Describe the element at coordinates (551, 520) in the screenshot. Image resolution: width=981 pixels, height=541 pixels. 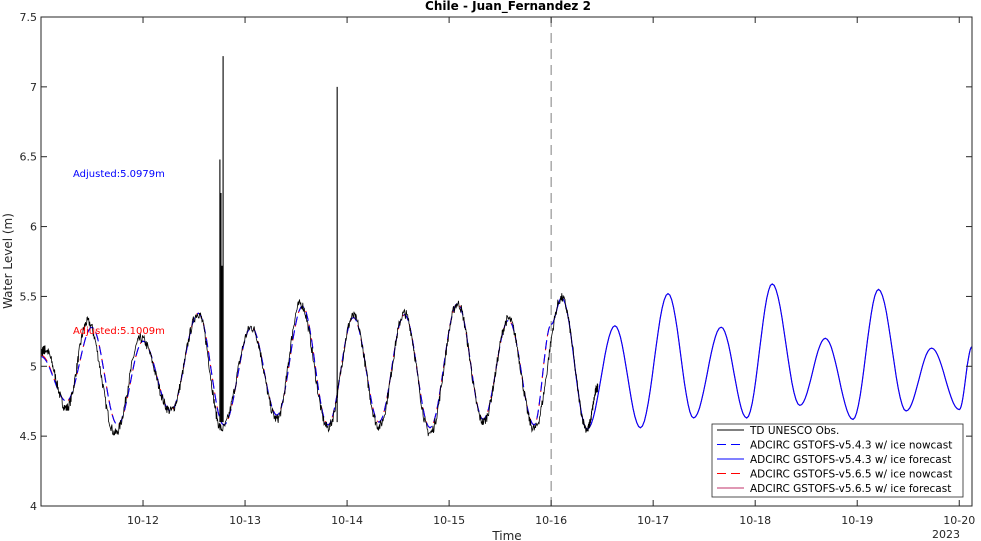
I see `x-tick-label: 10-16` at that location.